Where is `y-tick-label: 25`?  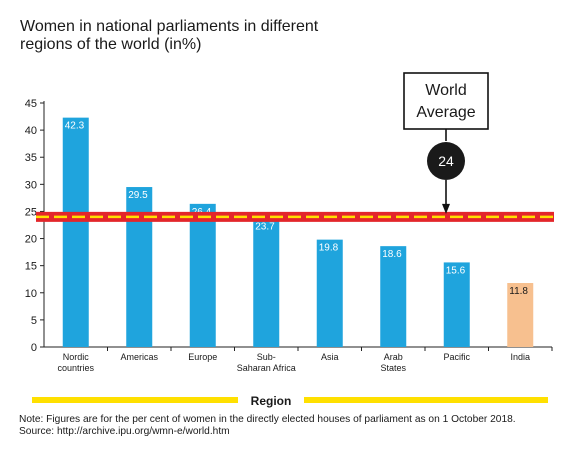
y-tick-label: 25 is located at coordinates (31, 212).